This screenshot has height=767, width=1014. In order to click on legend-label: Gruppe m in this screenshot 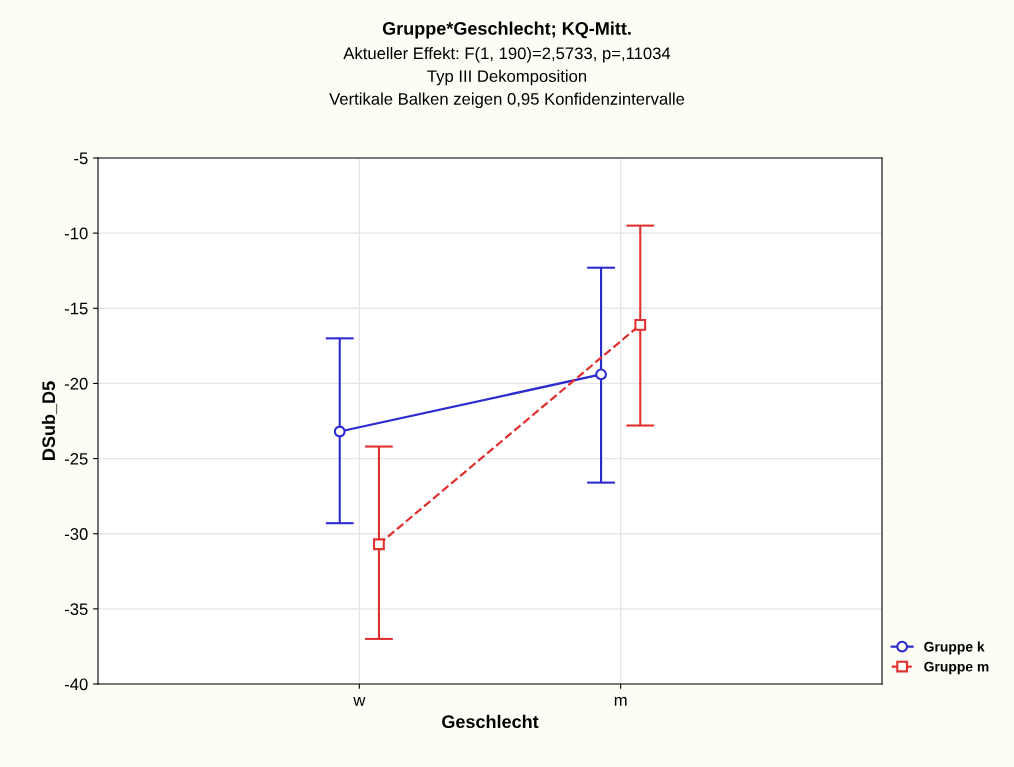, I will do `click(956, 668)`.